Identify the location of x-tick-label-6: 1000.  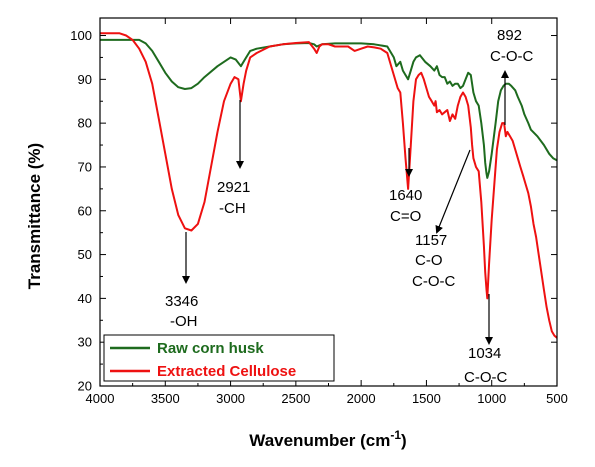
(491, 398).